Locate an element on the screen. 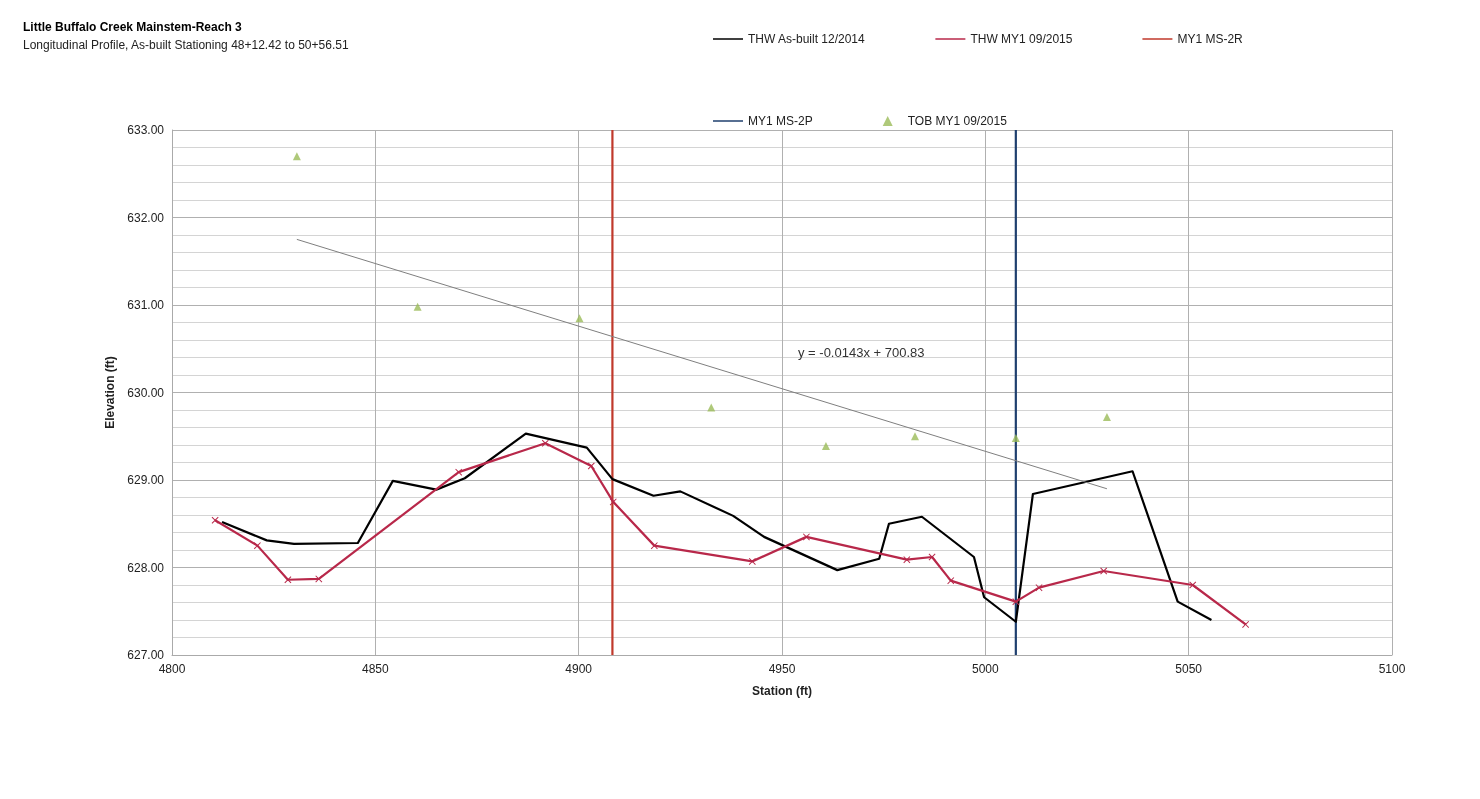 This screenshot has width=1480, height=799. y-axis-title: Elevation (ft) is located at coordinates (110, 392).